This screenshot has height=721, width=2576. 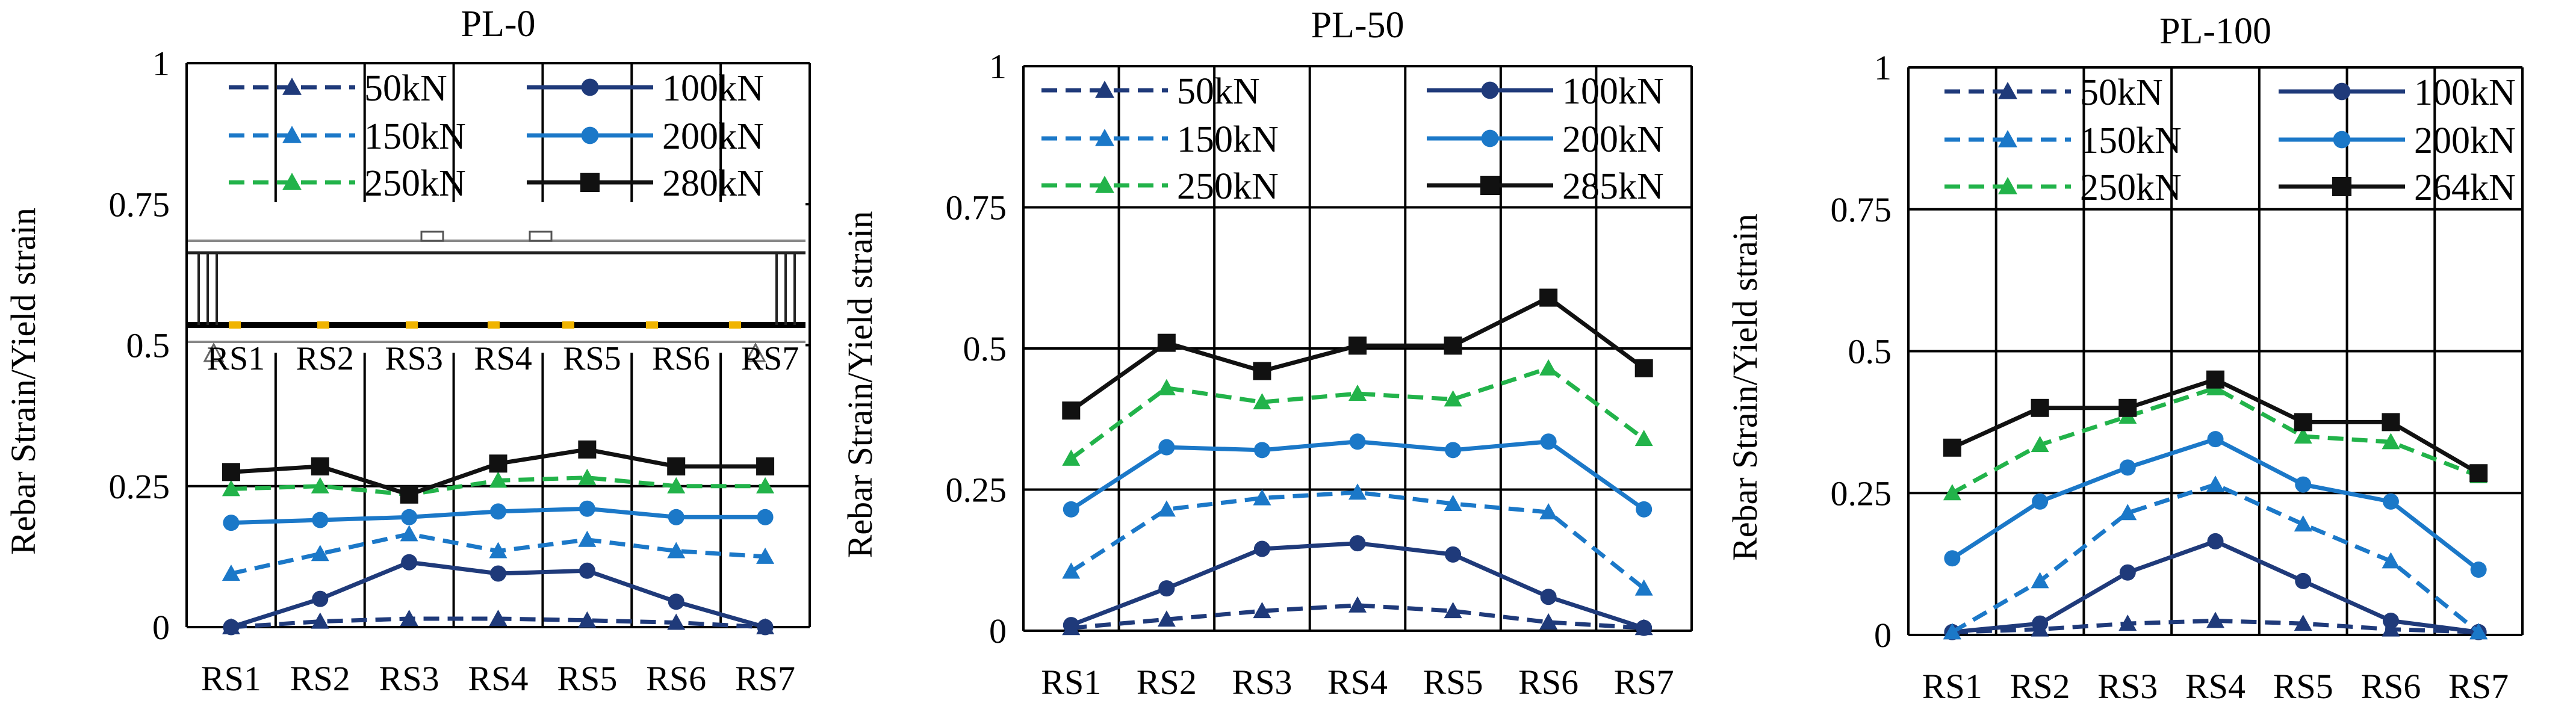 I want to click on series-150kN, so click(x=498, y=553).